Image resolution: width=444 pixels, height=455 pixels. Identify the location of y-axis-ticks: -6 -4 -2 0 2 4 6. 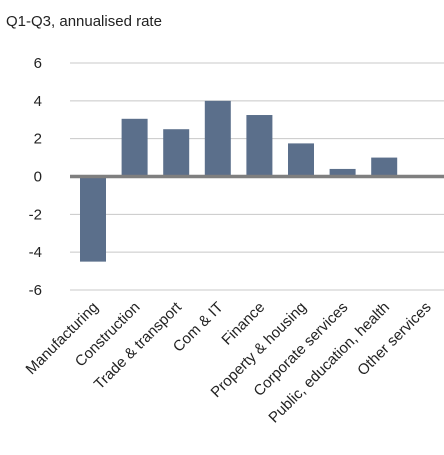
(35, 177).